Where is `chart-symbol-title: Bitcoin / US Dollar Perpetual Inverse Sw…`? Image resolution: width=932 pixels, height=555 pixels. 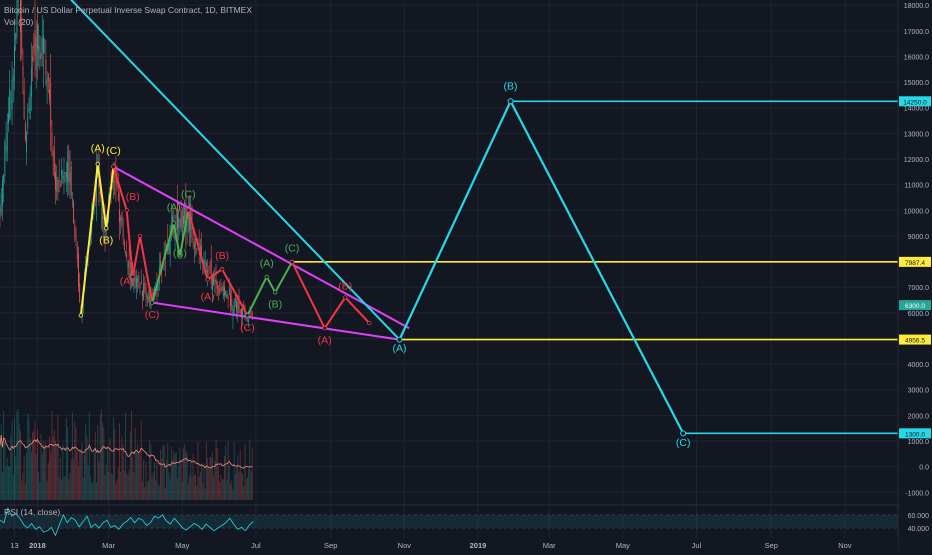
chart-symbol-title: Bitcoin / US Dollar Perpetual Inverse Sw… is located at coordinates (128, 10).